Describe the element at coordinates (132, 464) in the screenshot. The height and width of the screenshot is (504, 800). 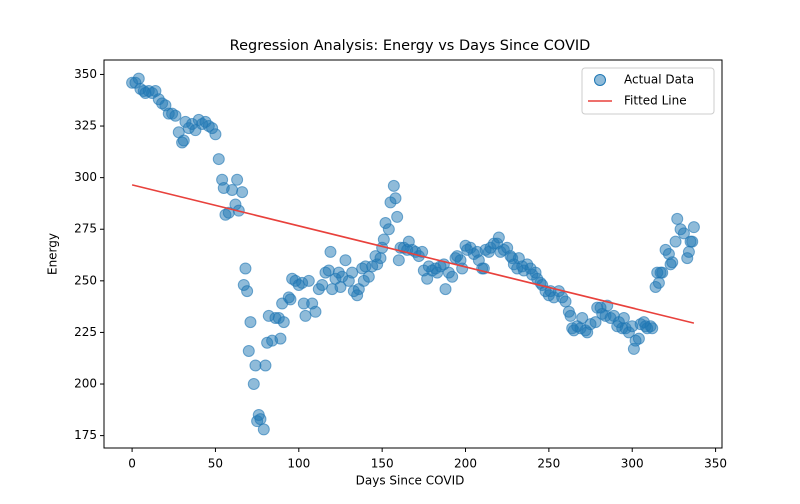
I see `x-tick-label: 0` at that location.